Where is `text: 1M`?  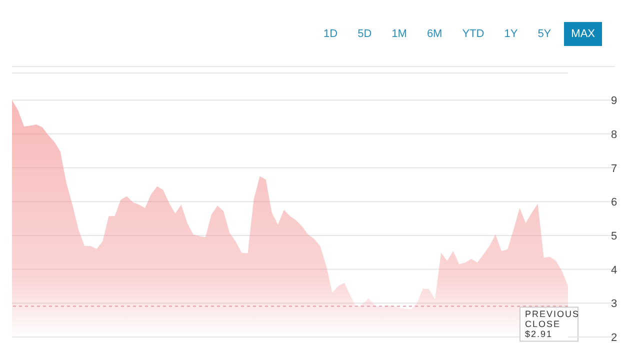
text: 1M is located at coordinates (399, 34).